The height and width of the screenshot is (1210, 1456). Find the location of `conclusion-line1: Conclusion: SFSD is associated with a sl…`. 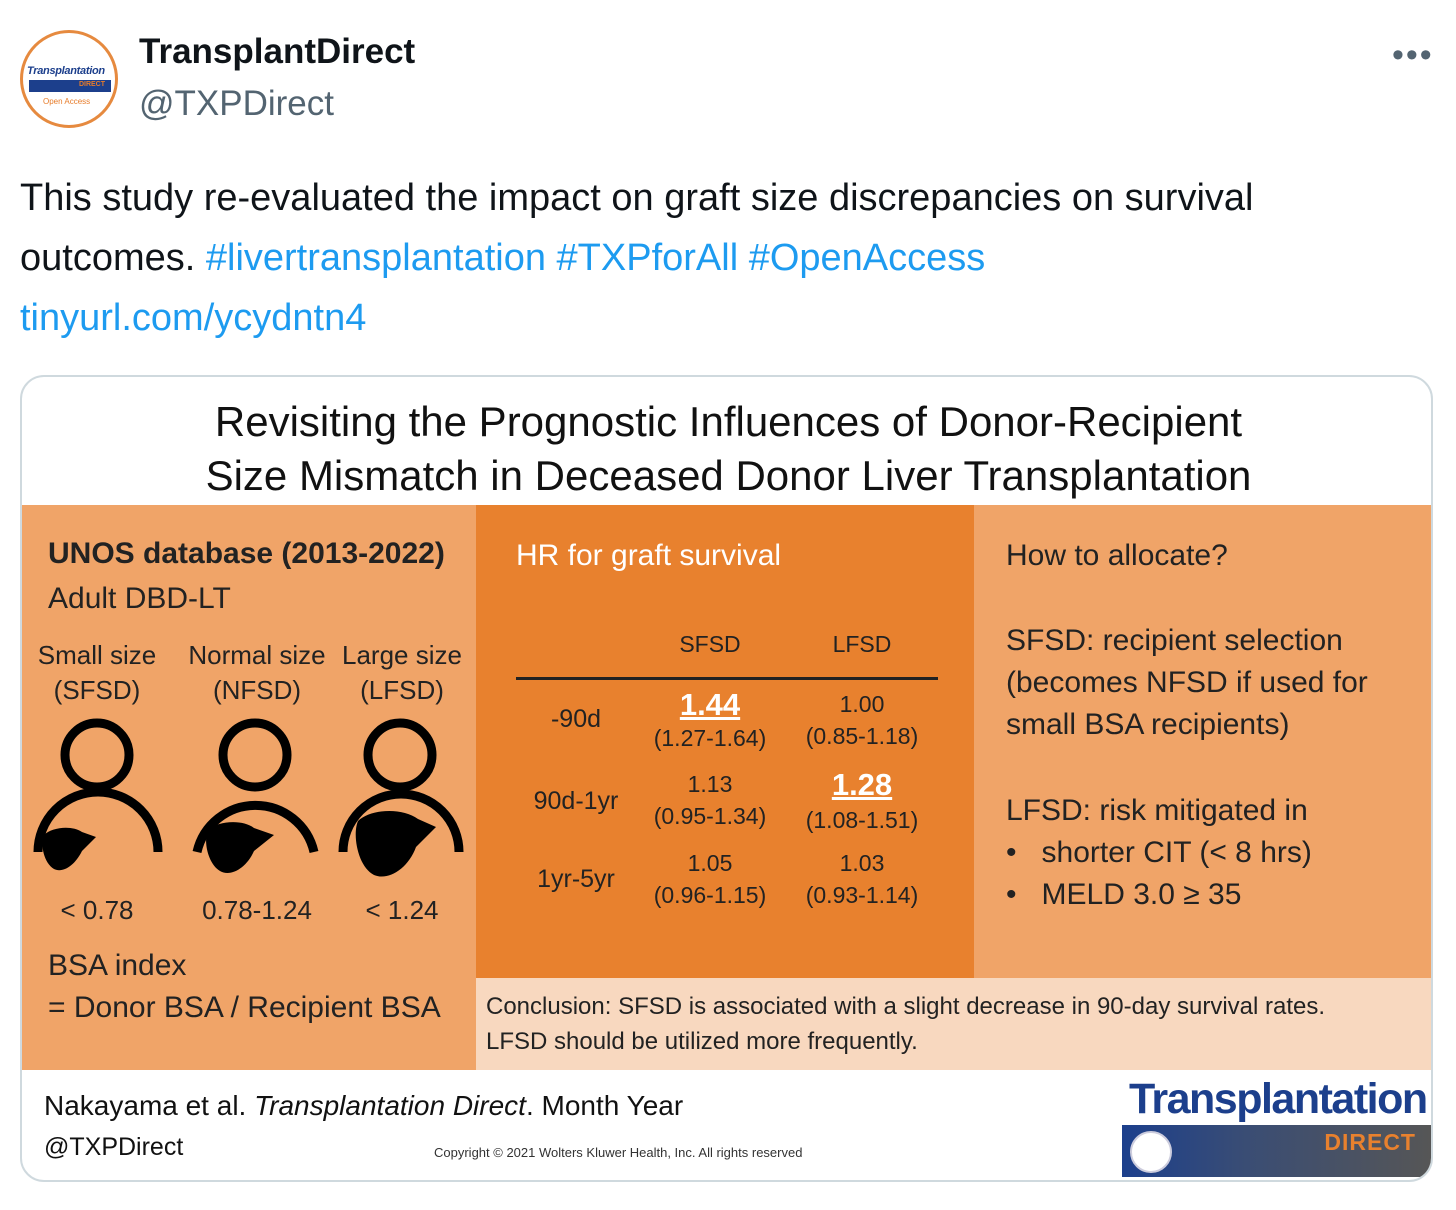

conclusion-line1: Conclusion: SFSD is associated with a sl… is located at coordinates (906, 1006).